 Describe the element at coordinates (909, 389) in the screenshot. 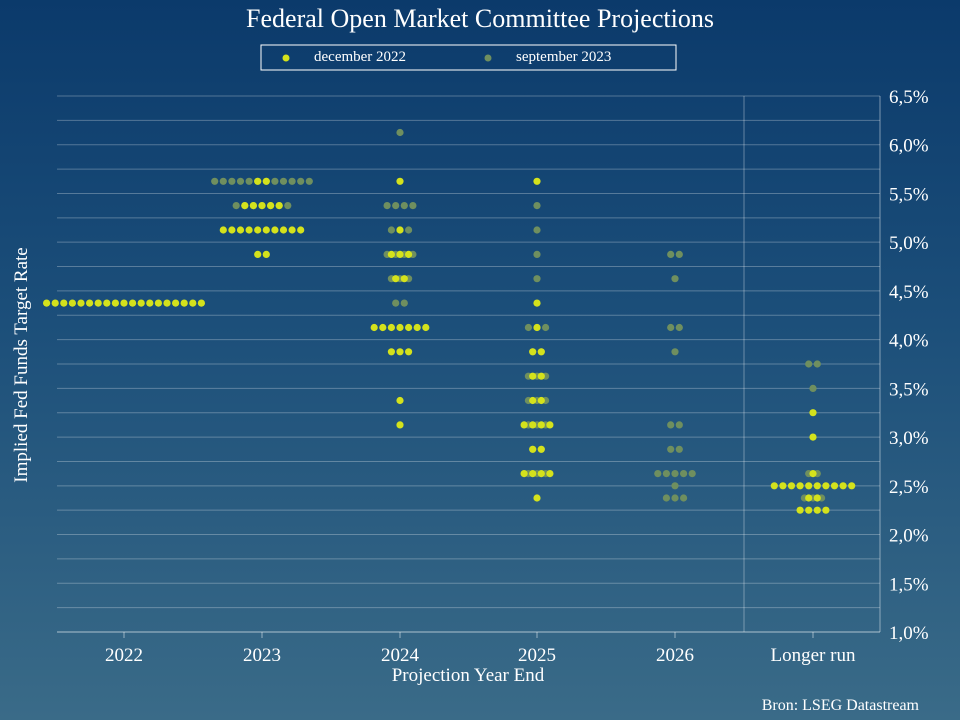

I see `y-tick-label: 3,5%` at that location.